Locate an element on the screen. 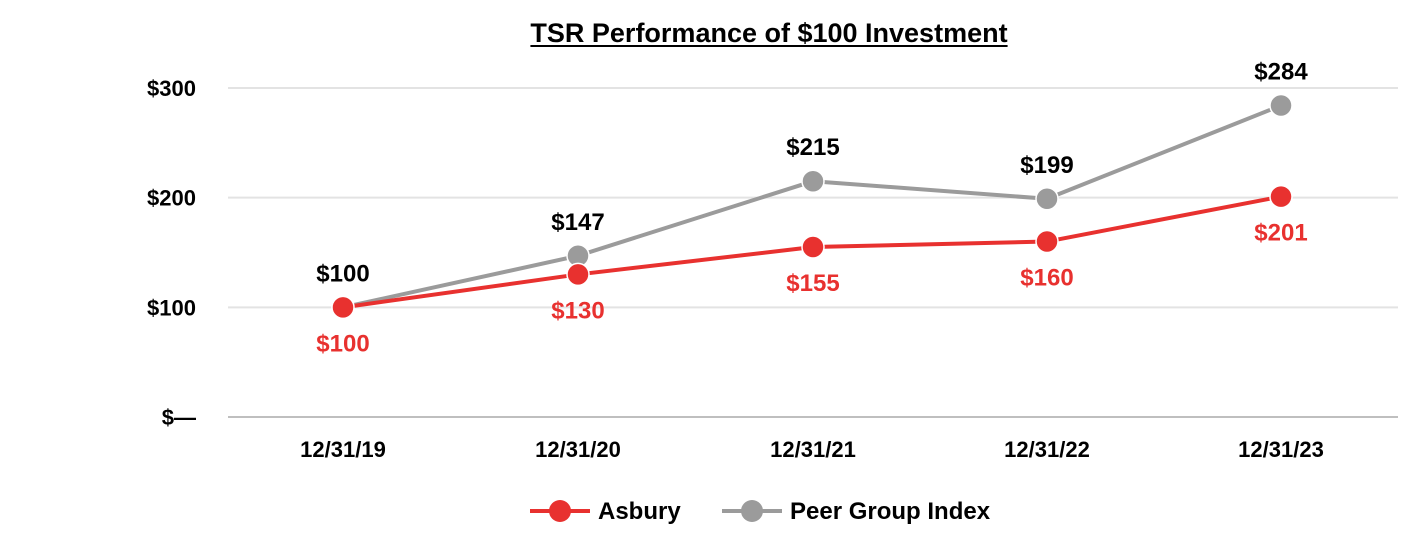 Image resolution: width=1420 pixels, height=555 pixels. y-tick-label-0: $— is located at coordinates (179, 417).